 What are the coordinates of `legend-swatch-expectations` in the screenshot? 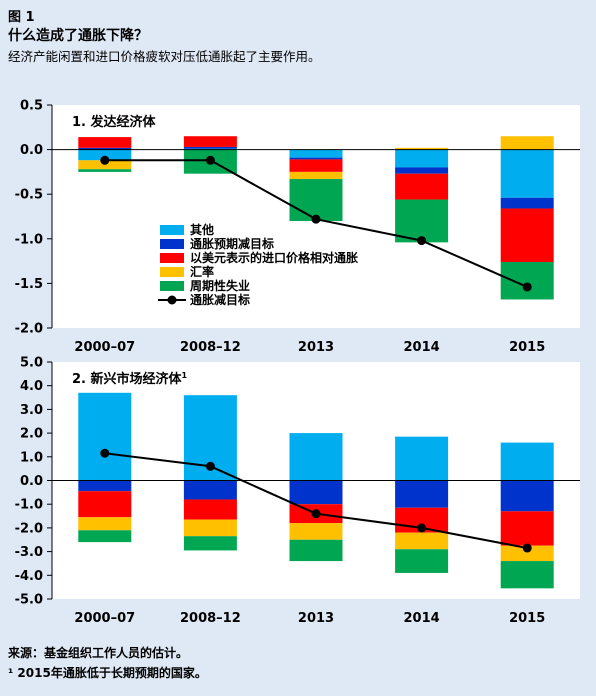 It's located at (172, 244).